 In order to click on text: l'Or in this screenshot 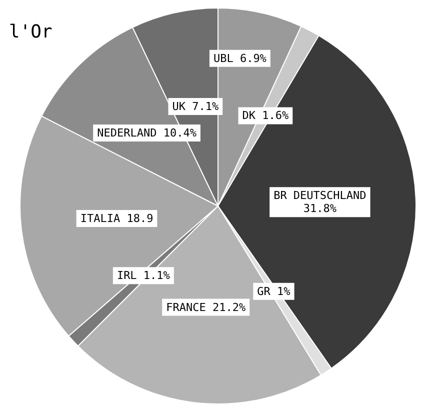, I will do `click(31, 32)`.